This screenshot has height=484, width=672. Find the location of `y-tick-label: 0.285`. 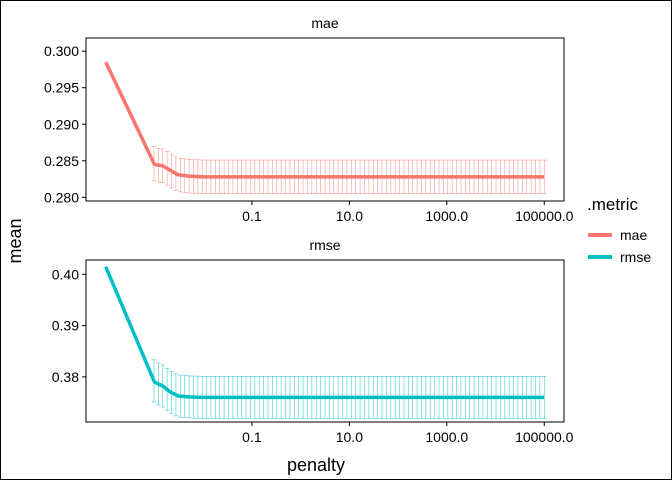

y-tick-label: 0.285 is located at coordinates (61, 161).